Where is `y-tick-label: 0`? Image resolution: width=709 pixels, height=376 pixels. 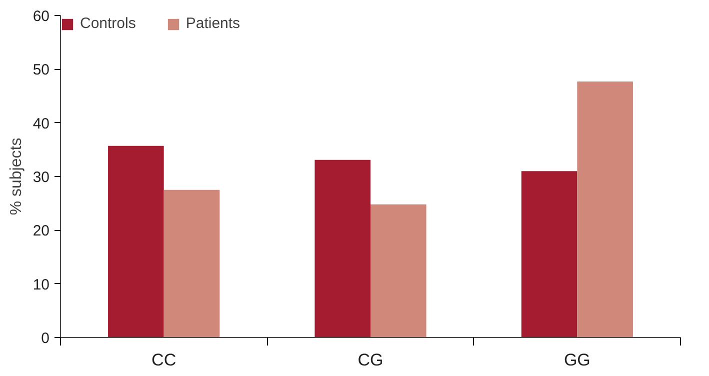 y-tick-label: 0 is located at coordinates (45, 338).